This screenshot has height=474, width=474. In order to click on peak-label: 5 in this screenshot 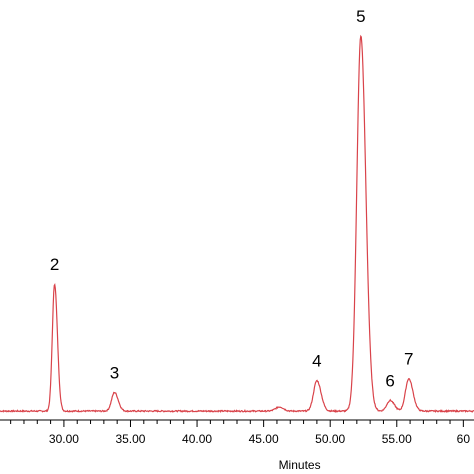, I will do `click(360, 16)`.